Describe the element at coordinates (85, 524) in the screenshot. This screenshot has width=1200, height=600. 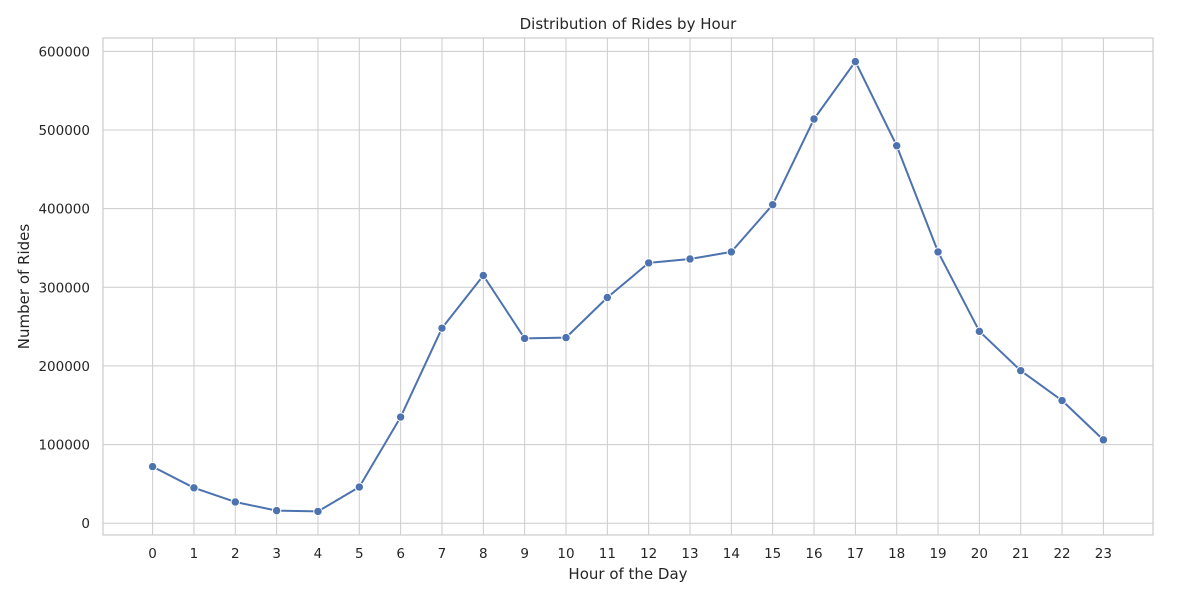
I see `y-tick-label: 0` at that location.